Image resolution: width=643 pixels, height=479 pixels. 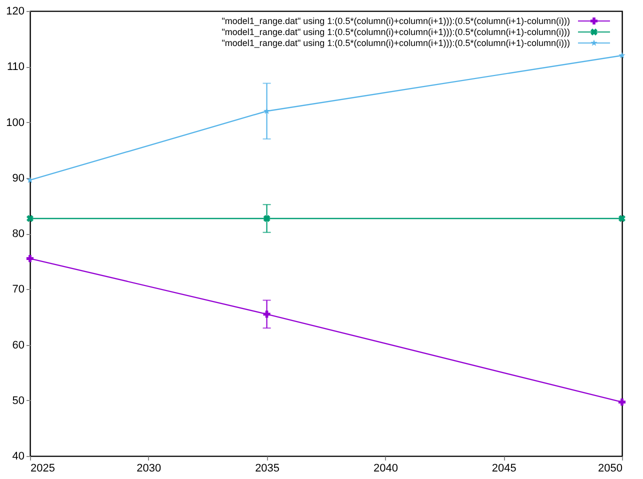 I want to click on y-tick-label: 50, so click(x=18, y=400).